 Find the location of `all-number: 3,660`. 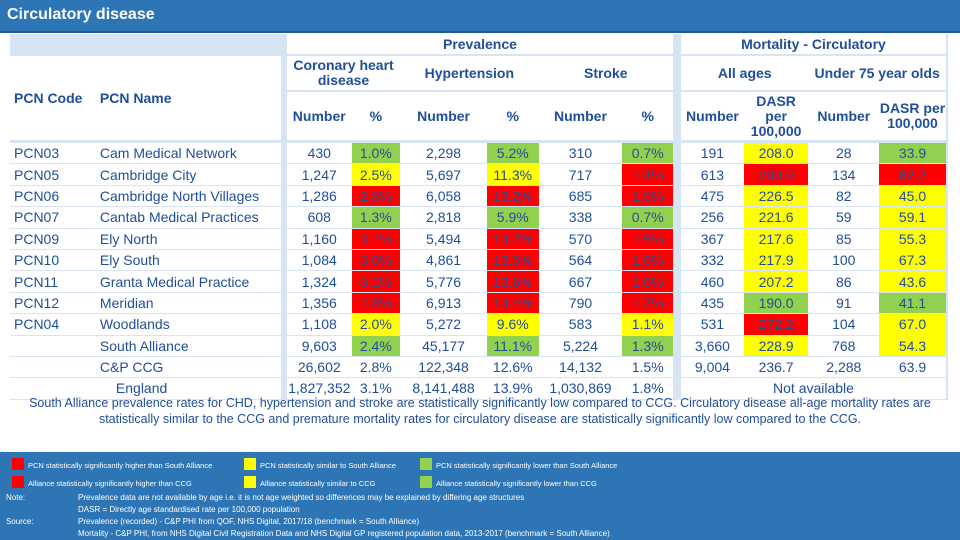

all-number: 3,660 is located at coordinates (712, 346).